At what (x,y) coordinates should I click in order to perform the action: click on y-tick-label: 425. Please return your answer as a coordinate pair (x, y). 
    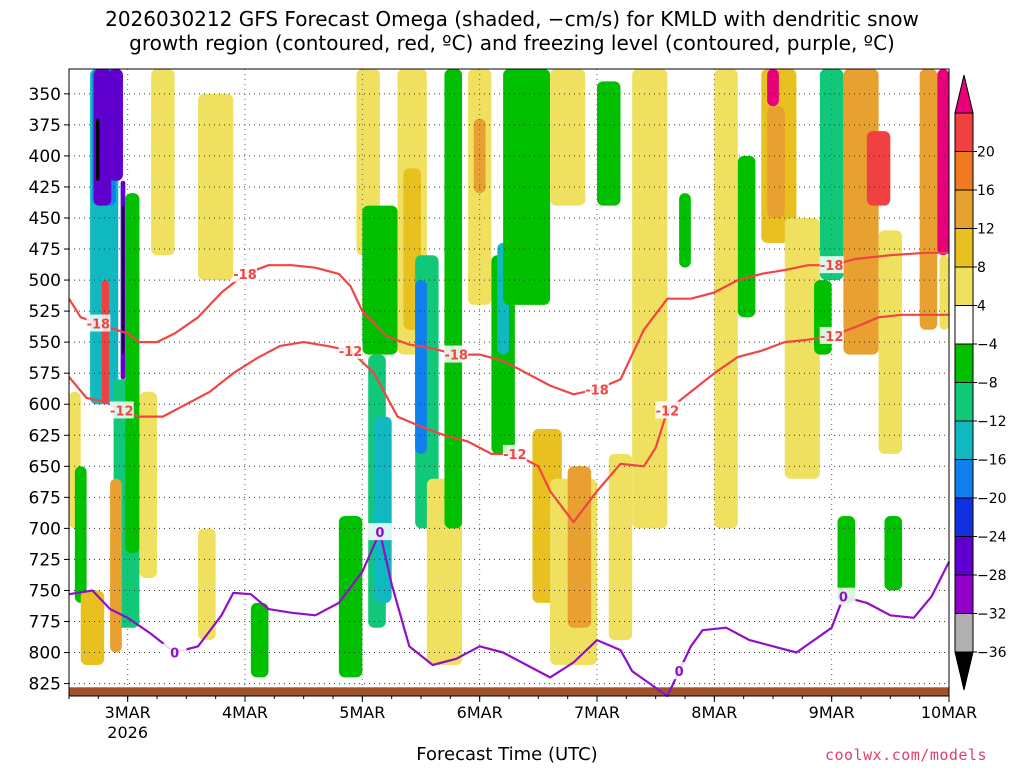
    Looking at the image, I should click on (45, 188).